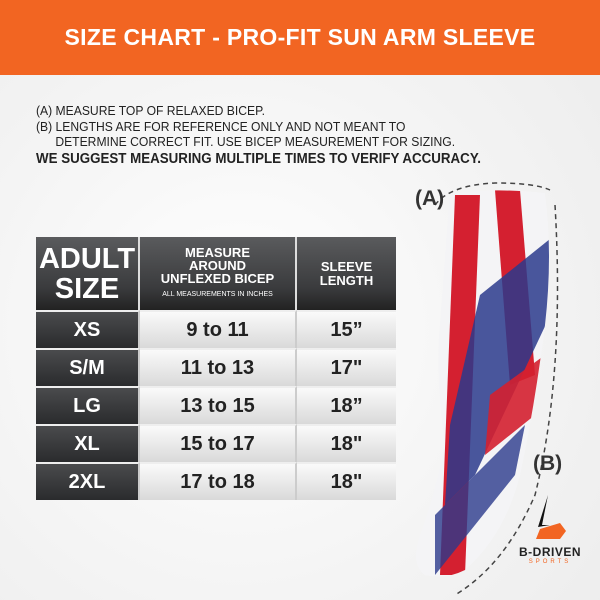 This screenshot has height=600, width=600. What do you see at coordinates (151, 110) in the screenshot?
I see `note-a: (A) MEASURE TOP OF RELAXED BICEP.` at bounding box center [151, 110].